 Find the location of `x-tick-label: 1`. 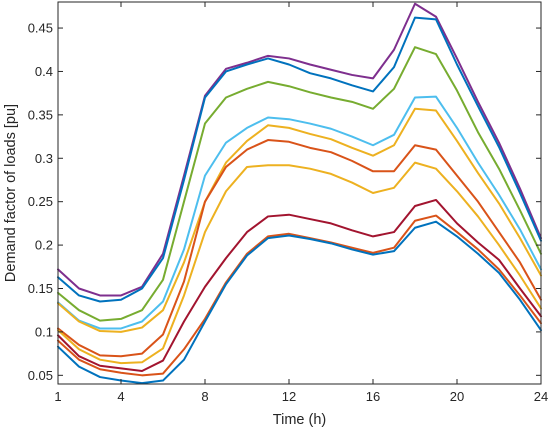

x-tick-label: 1 is located at coordinates (57, 396).